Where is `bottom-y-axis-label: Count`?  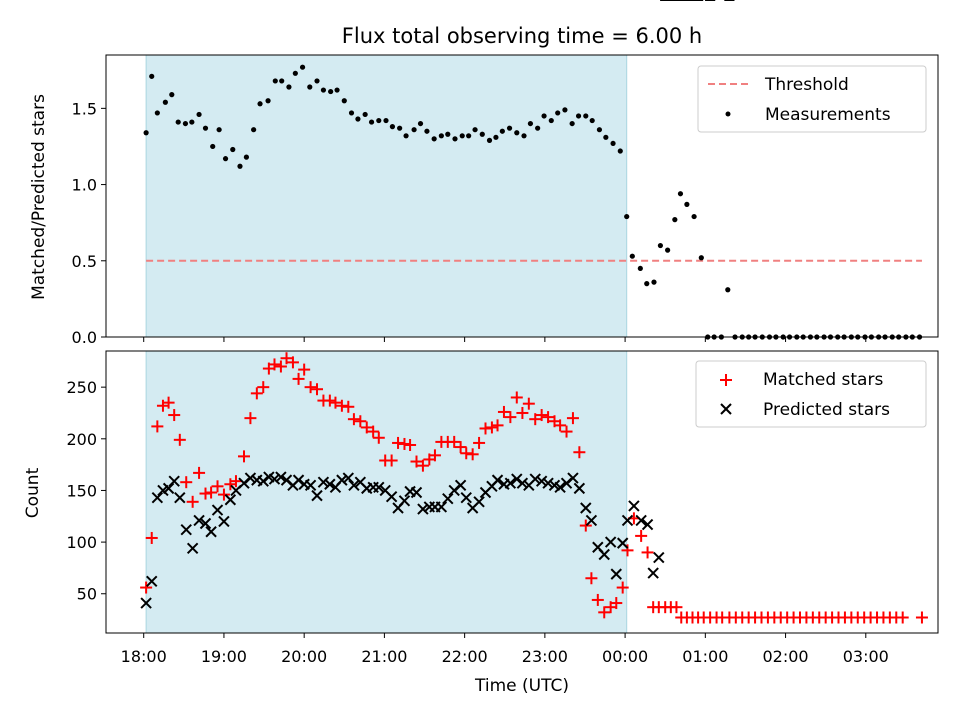 bottom-y-axis-label: Count is located at coordinates (33, 492).